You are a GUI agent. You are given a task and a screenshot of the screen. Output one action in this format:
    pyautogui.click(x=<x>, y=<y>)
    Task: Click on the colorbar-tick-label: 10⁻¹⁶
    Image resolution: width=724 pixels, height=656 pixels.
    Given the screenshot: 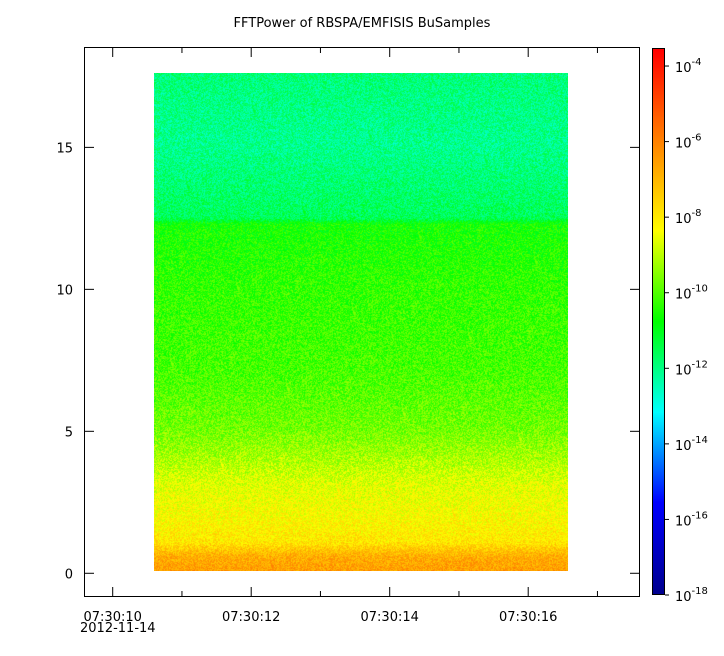 What is the action you would take?
    pyautogui.click(x=691, y=519)
    